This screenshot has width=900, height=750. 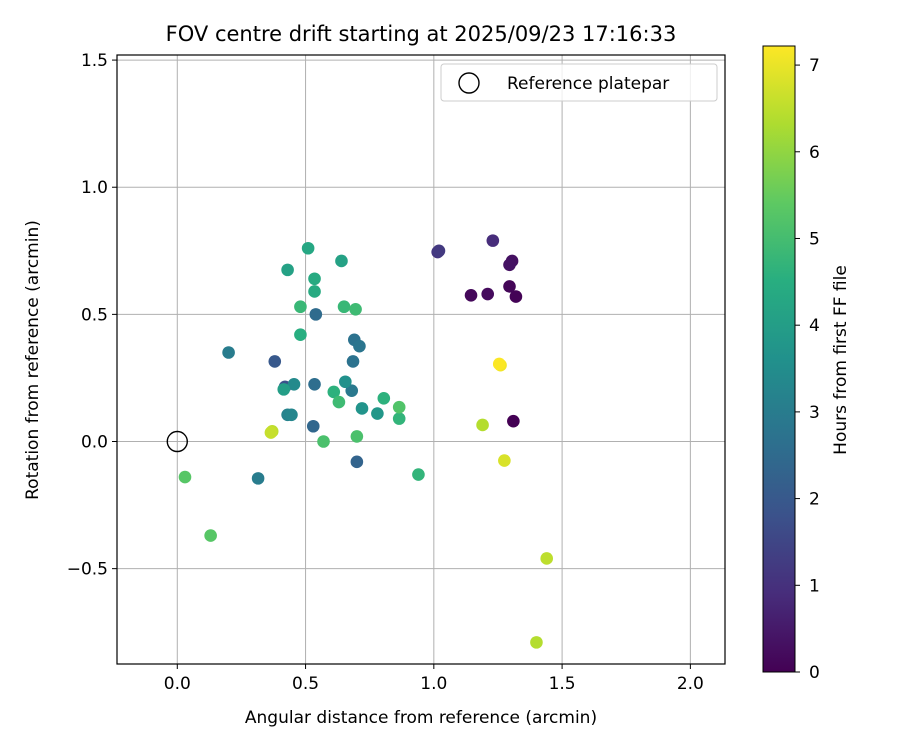 I want to click on colorbar-tick-label: 4, so click(x=814, y=326).